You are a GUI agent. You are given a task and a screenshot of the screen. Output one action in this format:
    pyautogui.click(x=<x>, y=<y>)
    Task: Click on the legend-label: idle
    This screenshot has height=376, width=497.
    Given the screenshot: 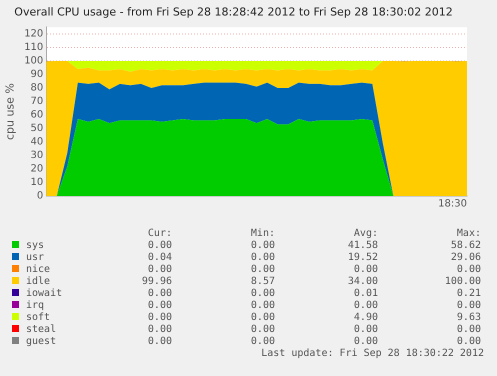 What is the action you would take?
    pyautogui.click(x=39, y=282)
    